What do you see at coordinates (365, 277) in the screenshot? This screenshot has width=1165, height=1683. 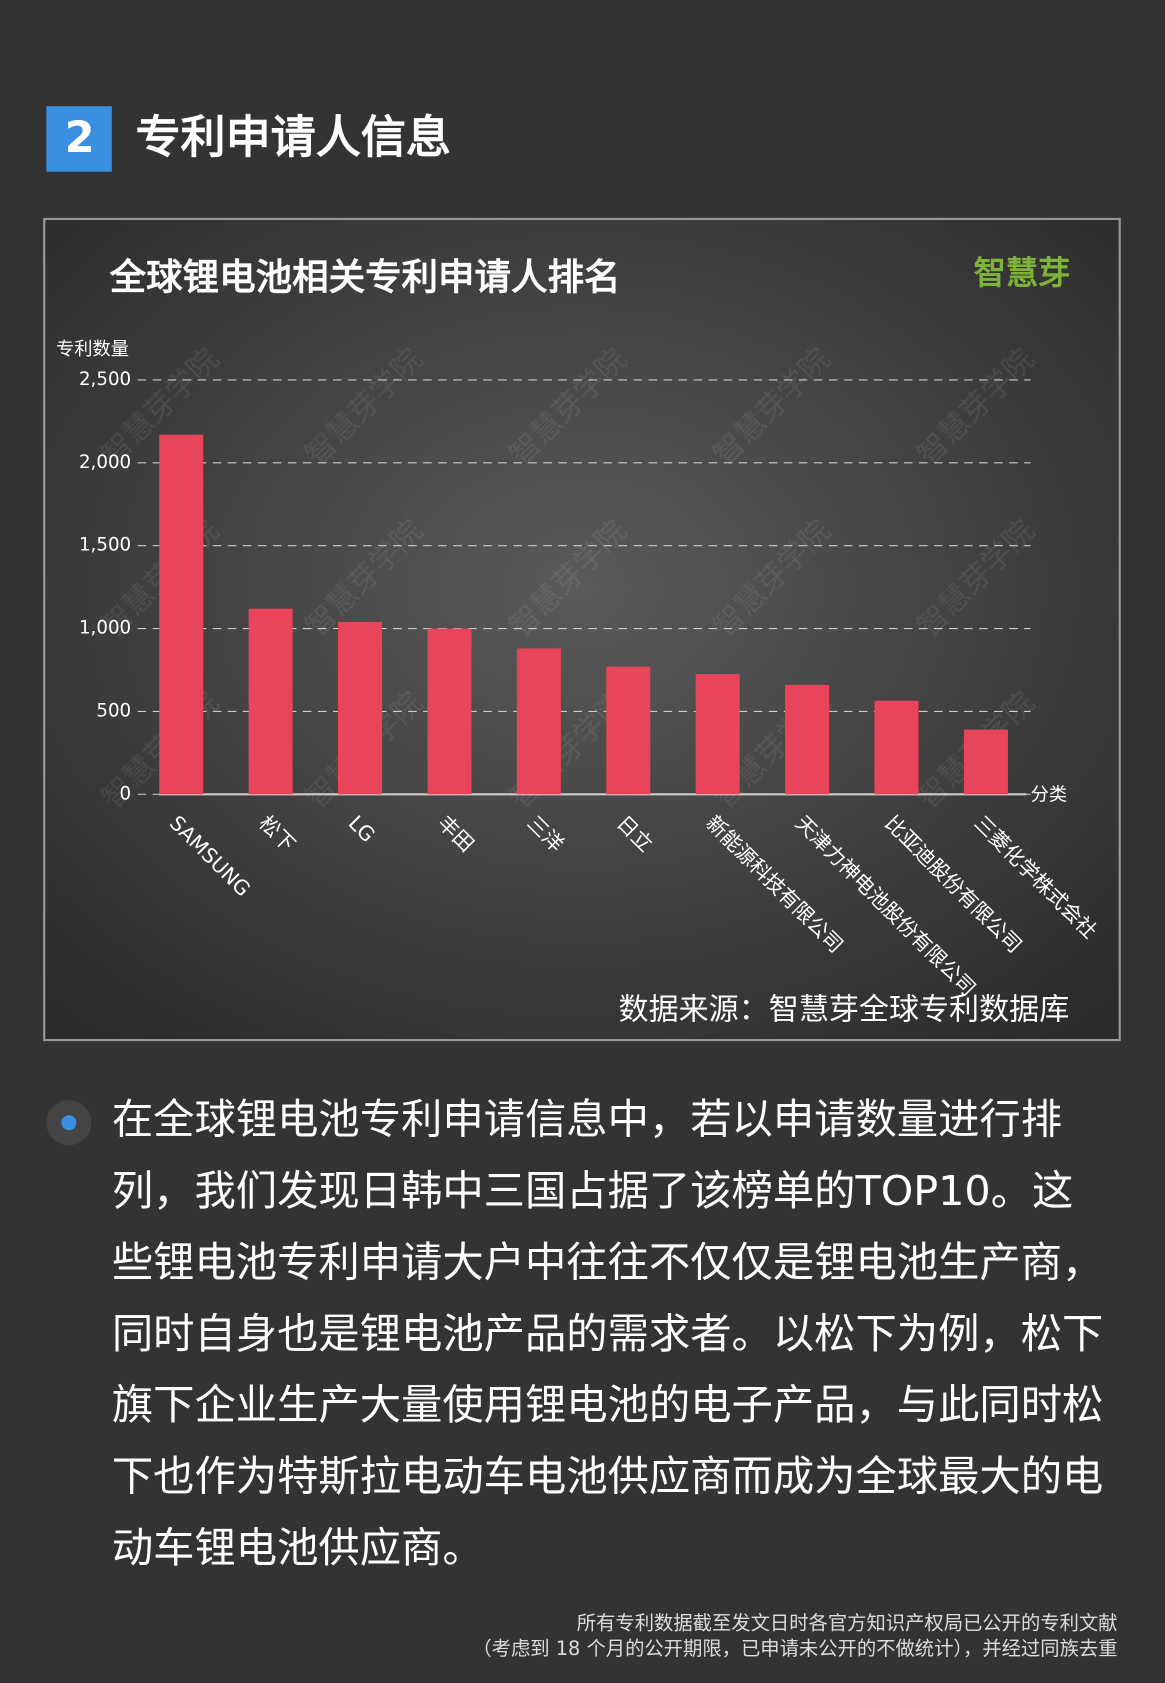 I see `chart-title: 全球锂电池相关专利申请人排名` at bounding box center [365, 277].